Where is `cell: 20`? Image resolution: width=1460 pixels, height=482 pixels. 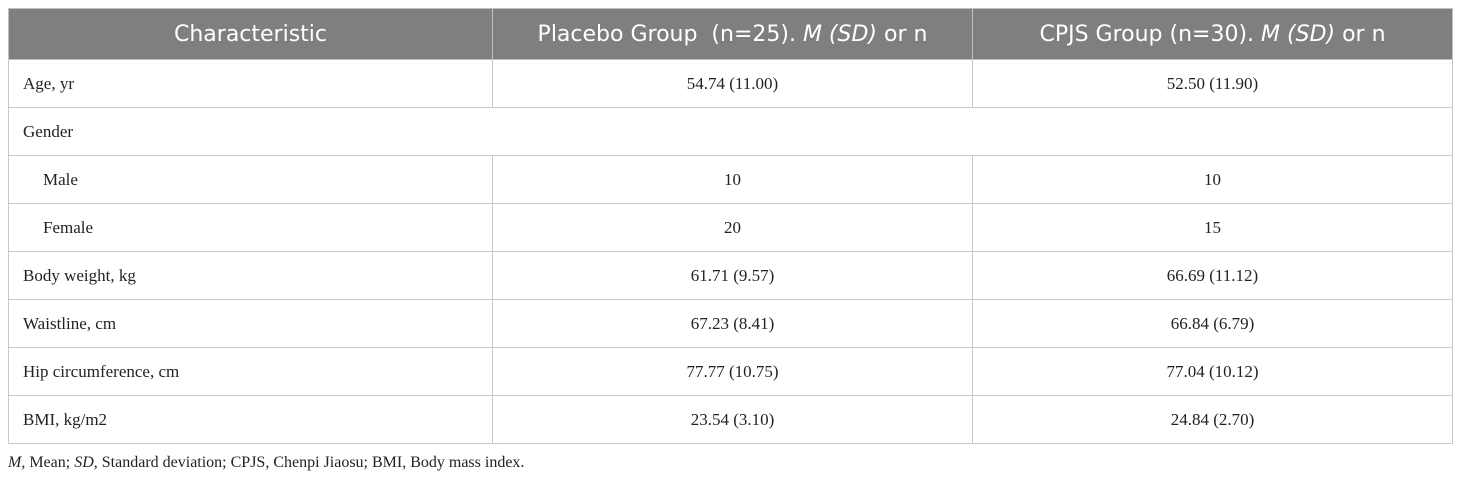
cell: 20 is located at coordinates (732, 227).